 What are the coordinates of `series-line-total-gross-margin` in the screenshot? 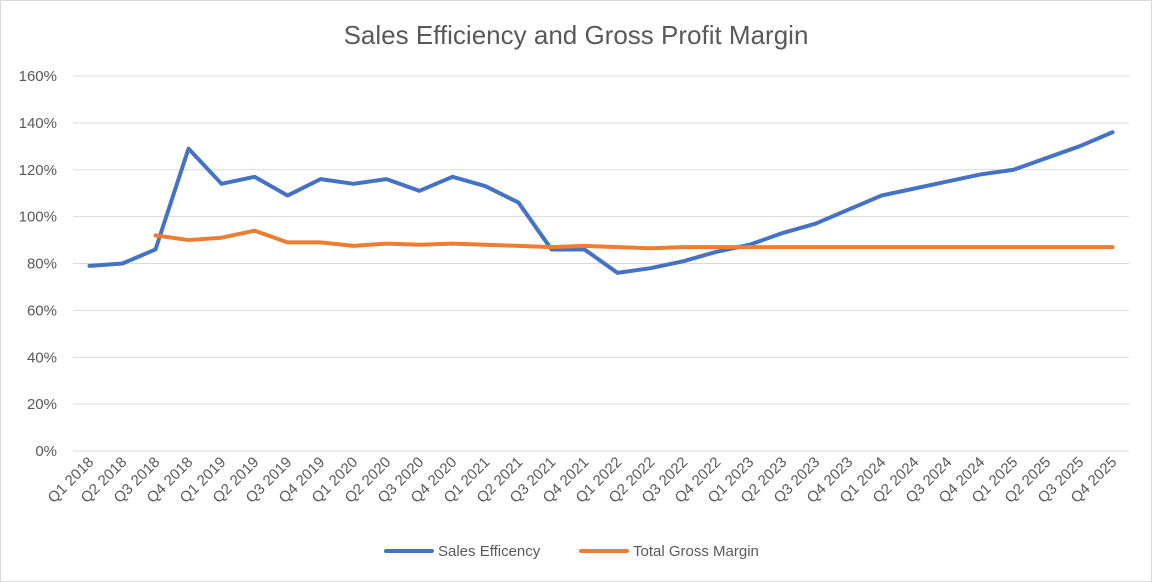 It's located at (634, 239).